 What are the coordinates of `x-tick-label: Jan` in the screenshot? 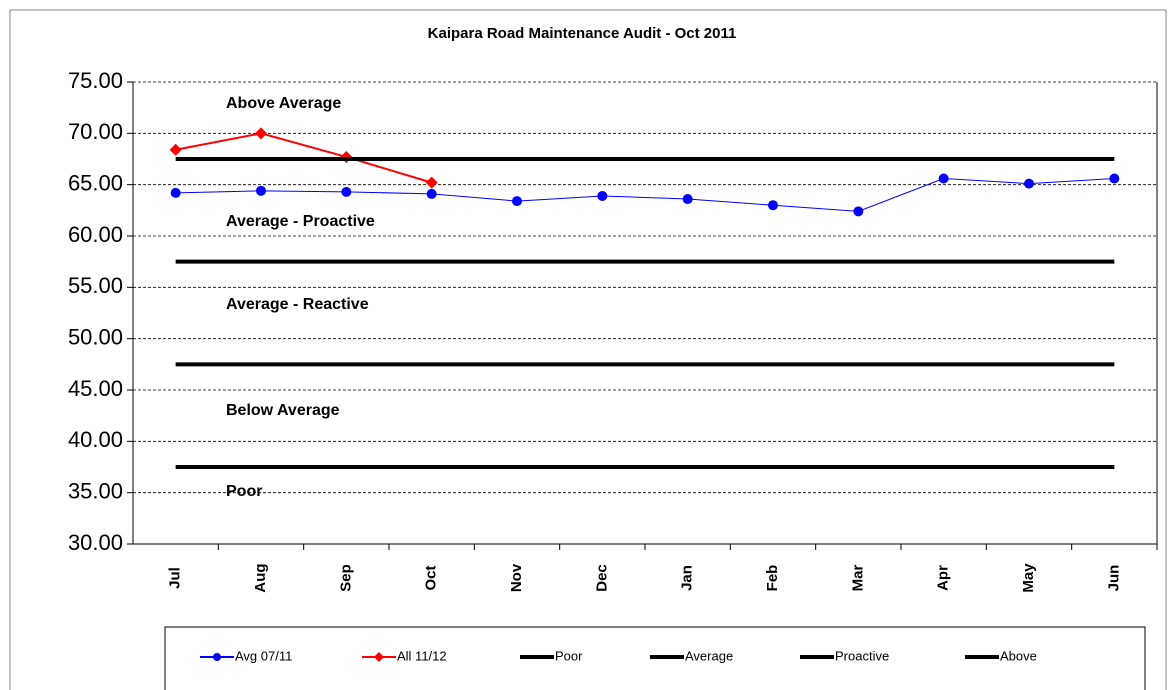 It's located at (687, 578).